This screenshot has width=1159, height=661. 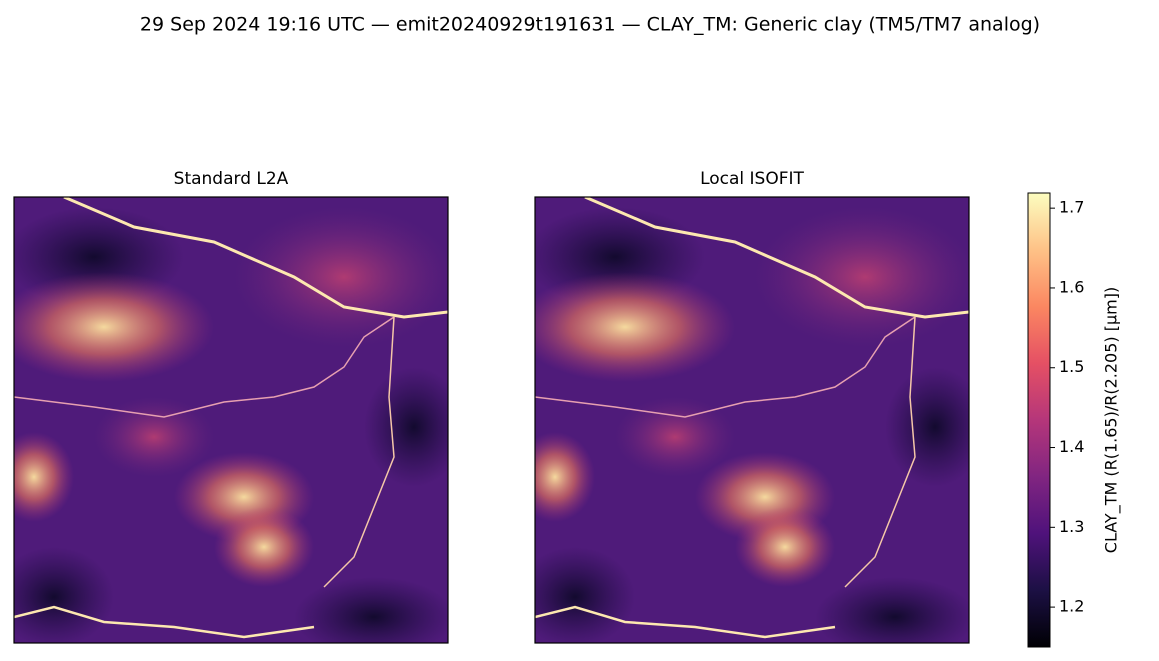 What do you see at coordinates (1071, 526) in the screenshot?
I see `colorbar-tick-label: 1.3` at bounding box center [1071, 526].